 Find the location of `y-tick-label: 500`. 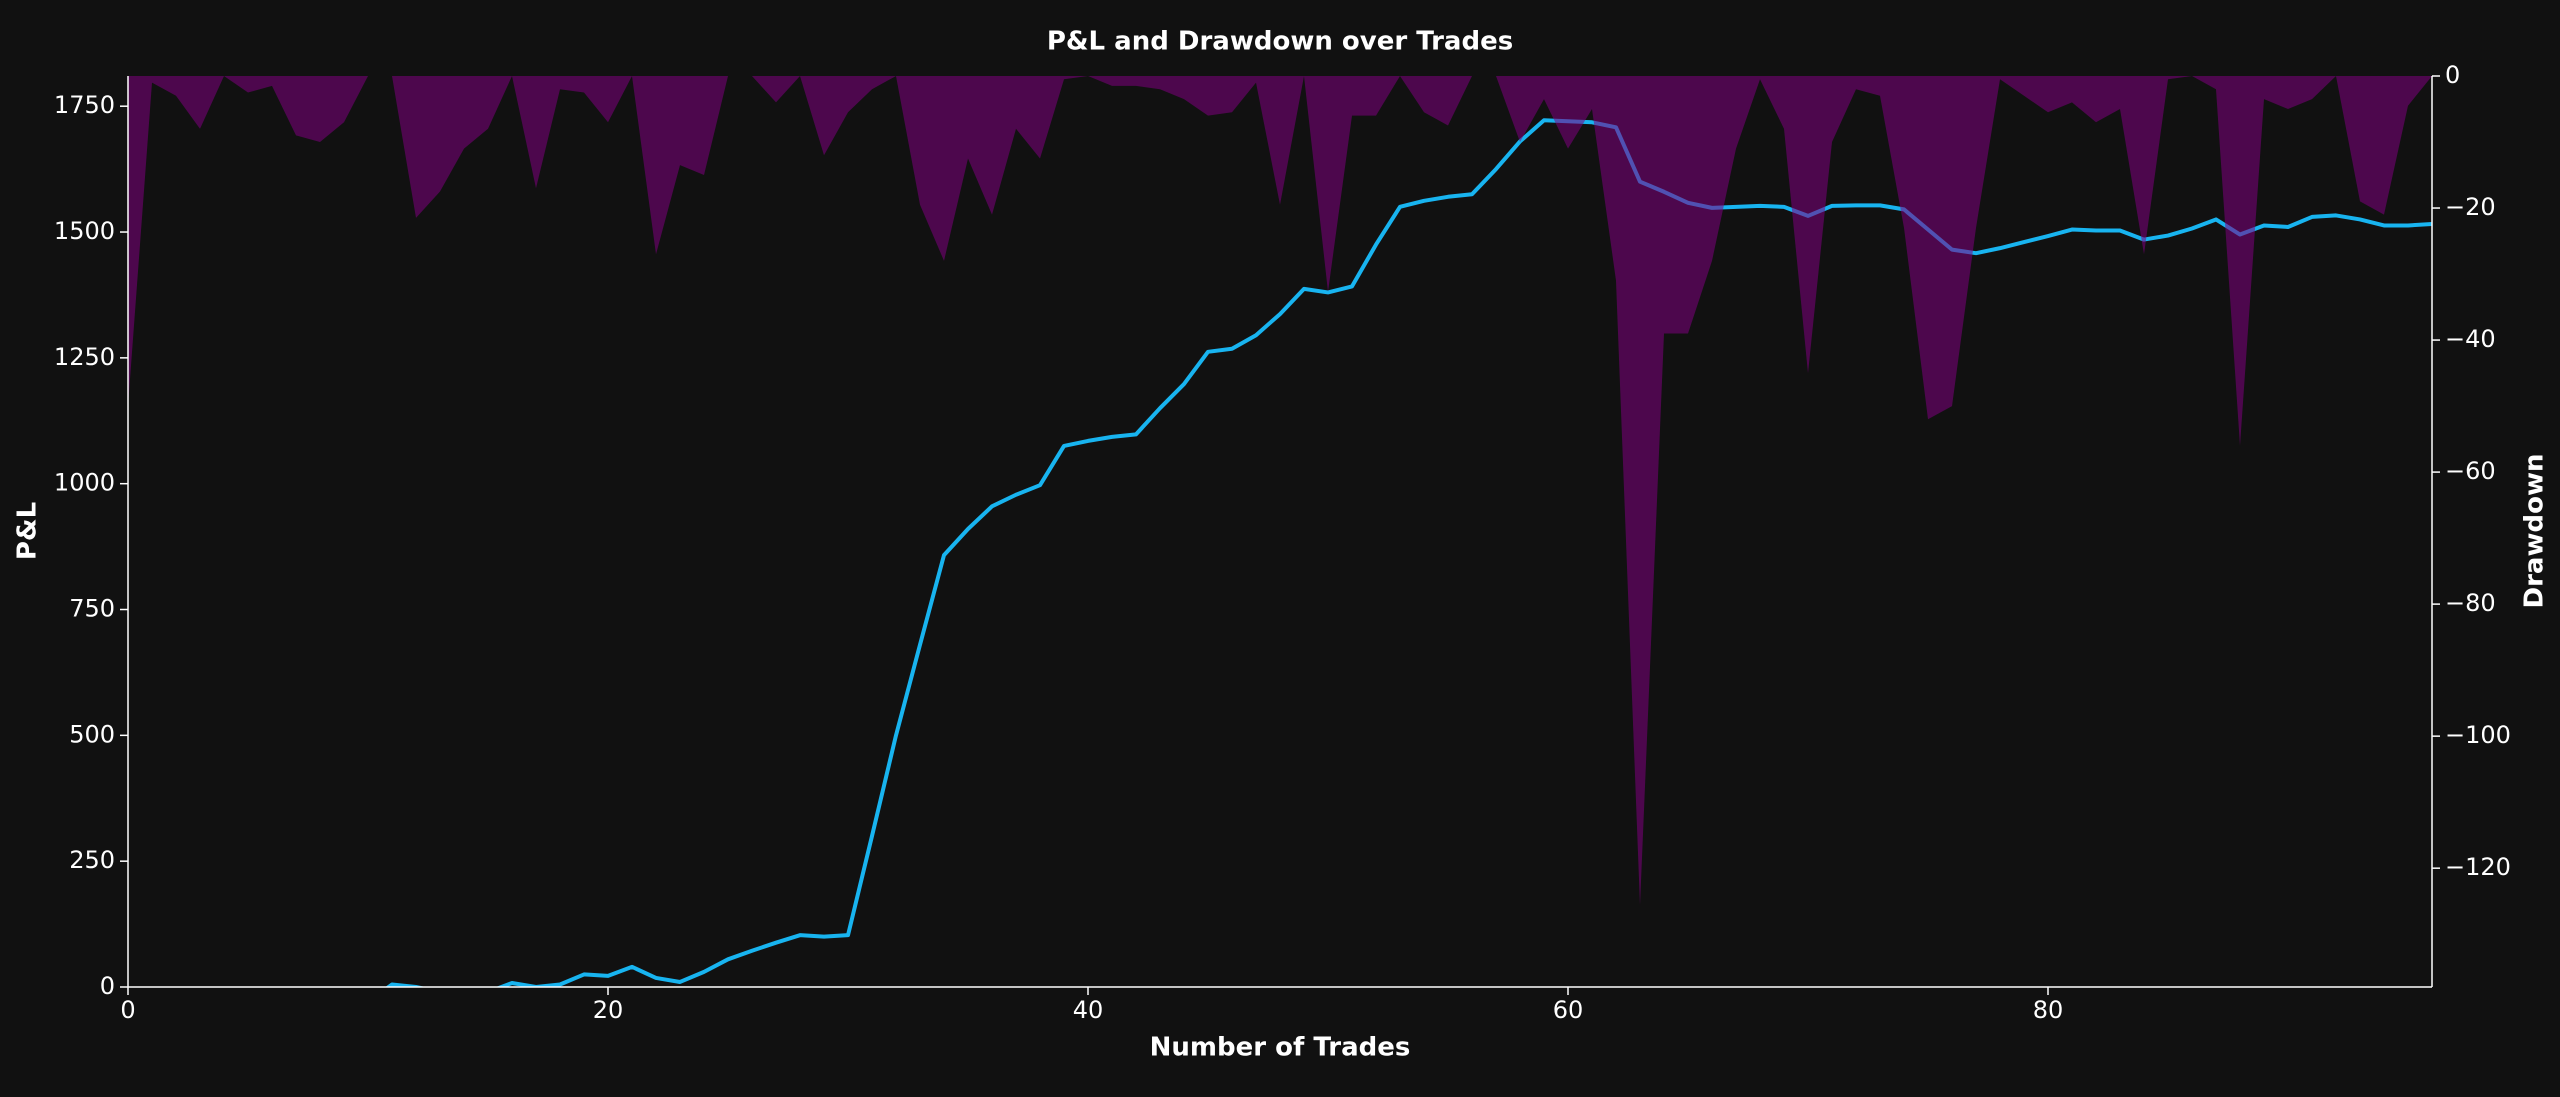

y-tick-label: 500 is located at coordinates (92, 734).